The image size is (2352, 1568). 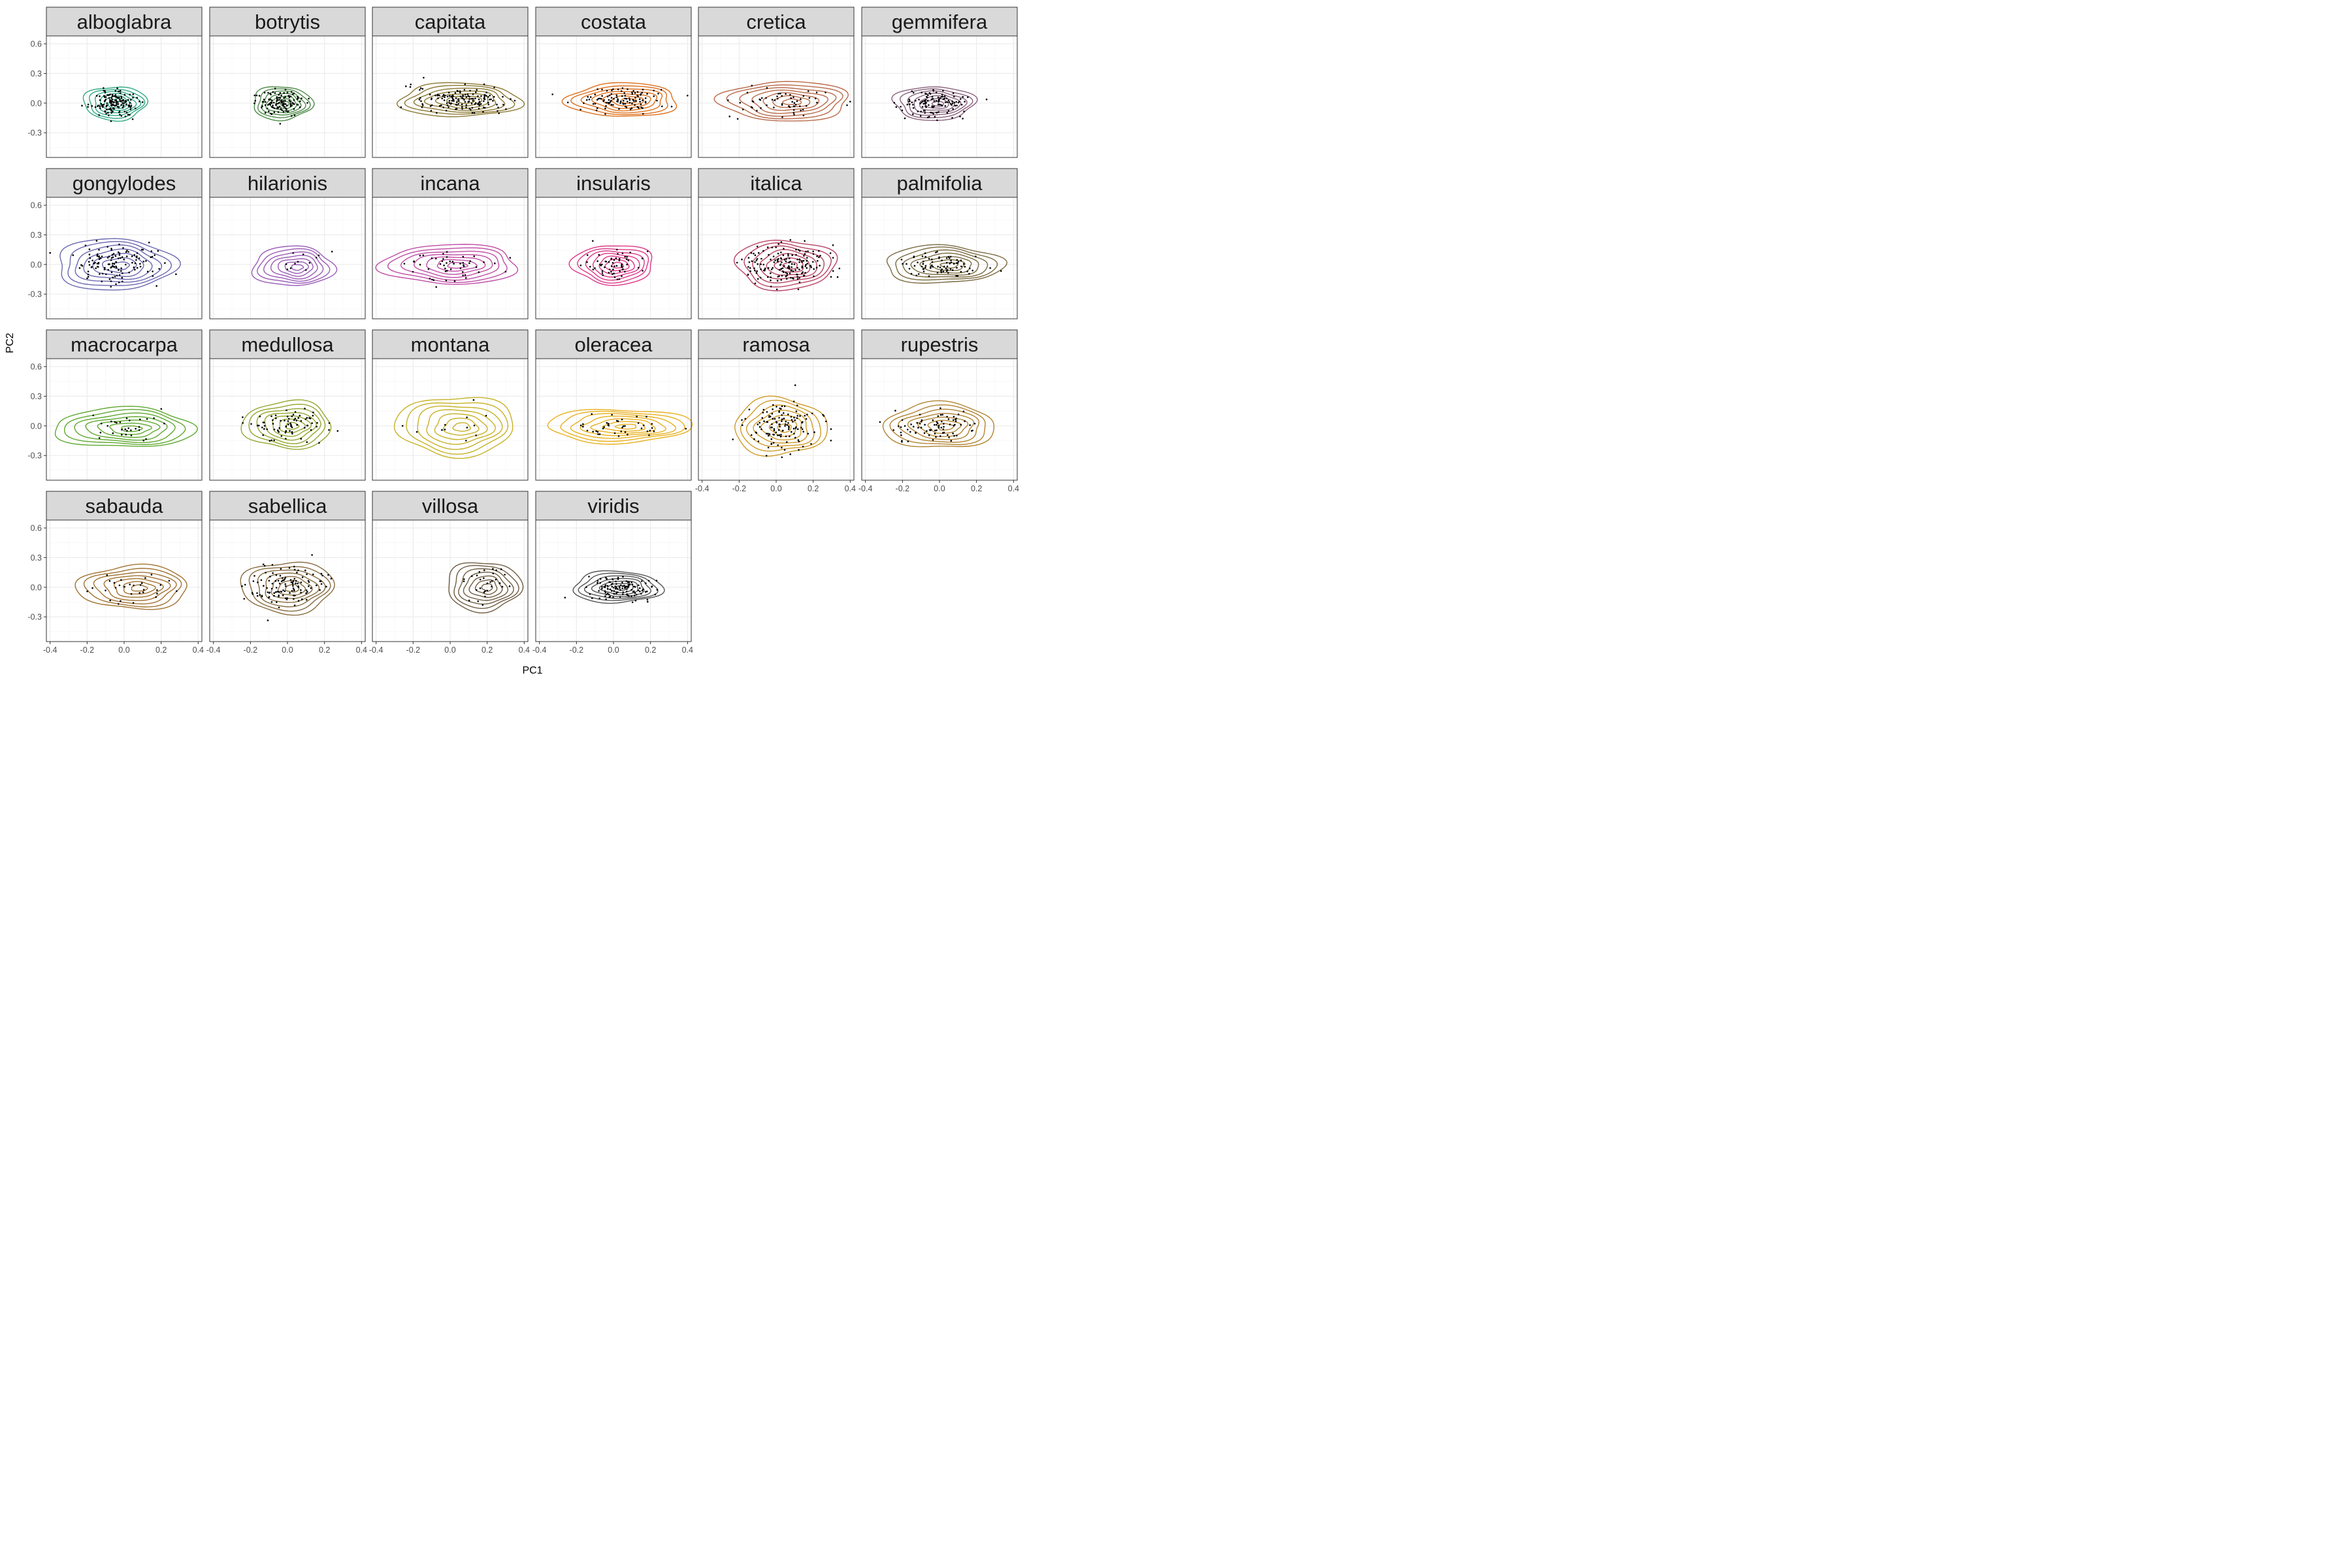 I want to click on panel-gridlines, so click(x=613, y=258).